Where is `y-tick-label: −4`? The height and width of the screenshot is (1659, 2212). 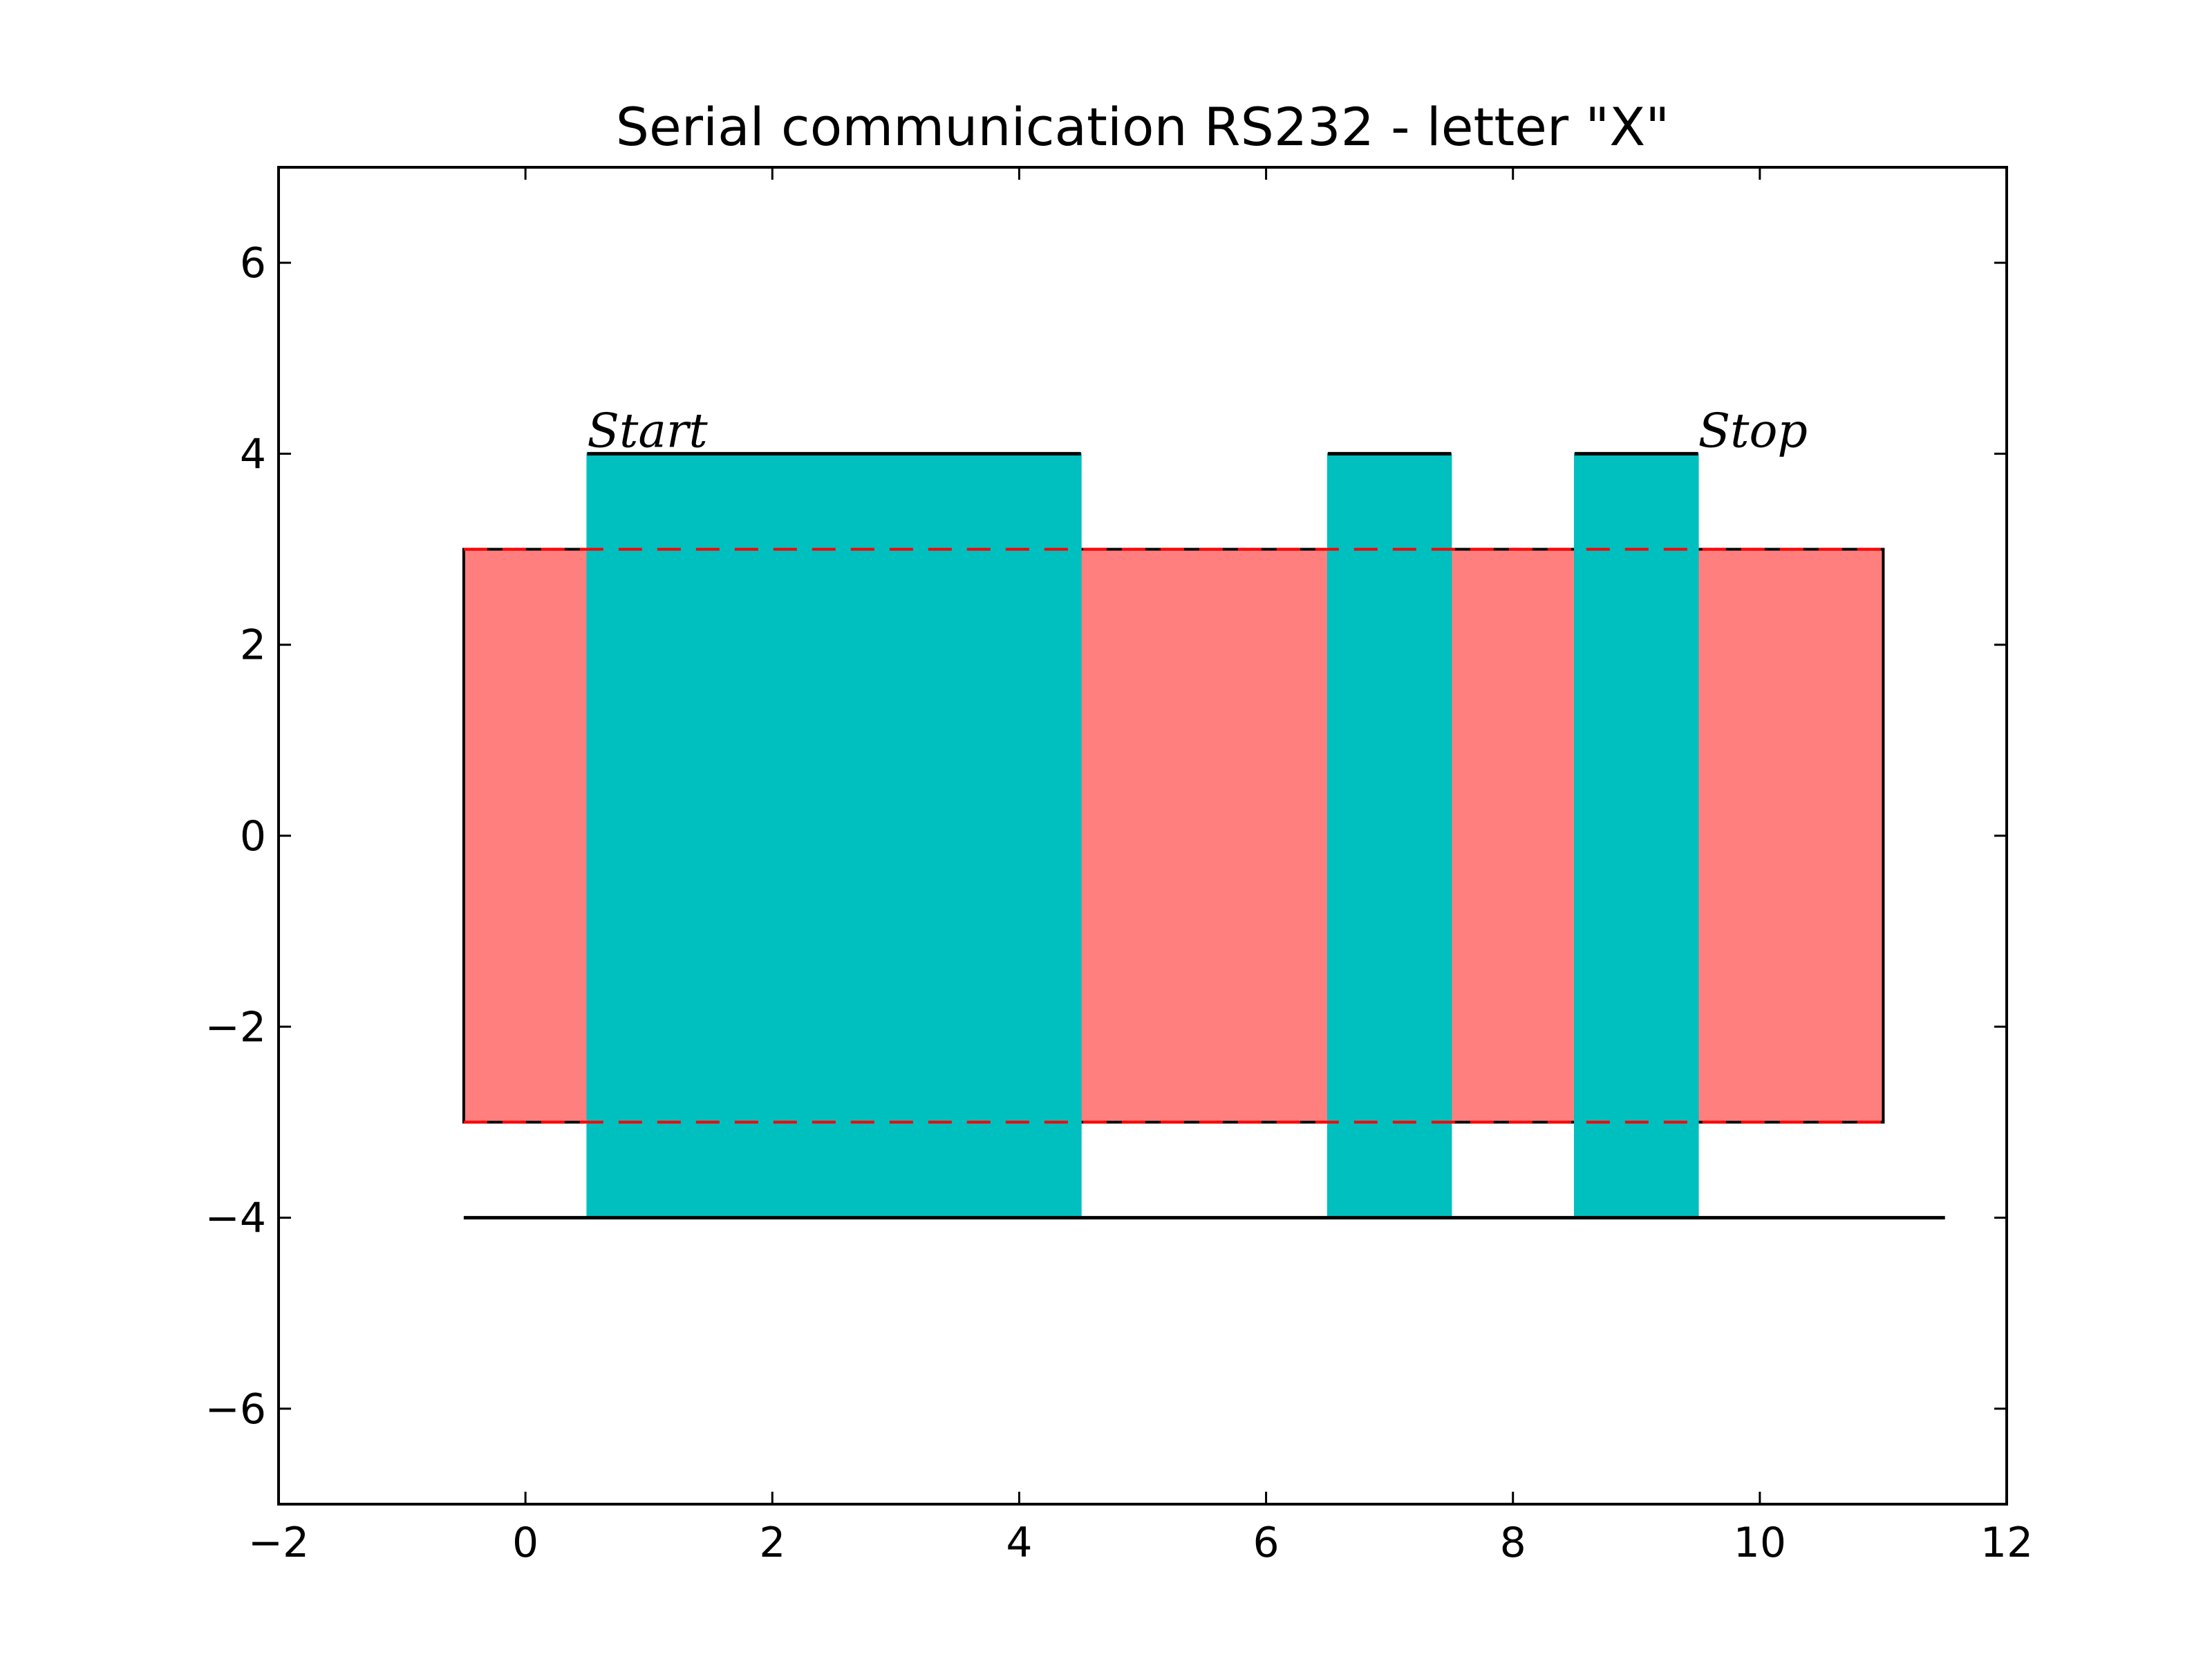
y-tick-label: −4 is located at coordinates (235, 1218).